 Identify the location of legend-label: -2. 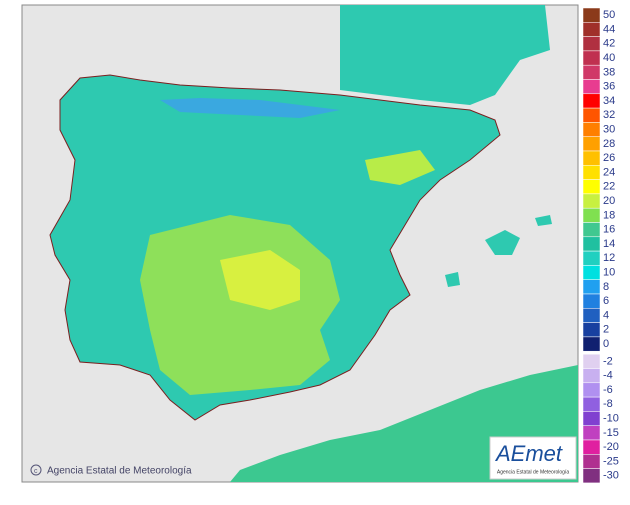
(608, 361).